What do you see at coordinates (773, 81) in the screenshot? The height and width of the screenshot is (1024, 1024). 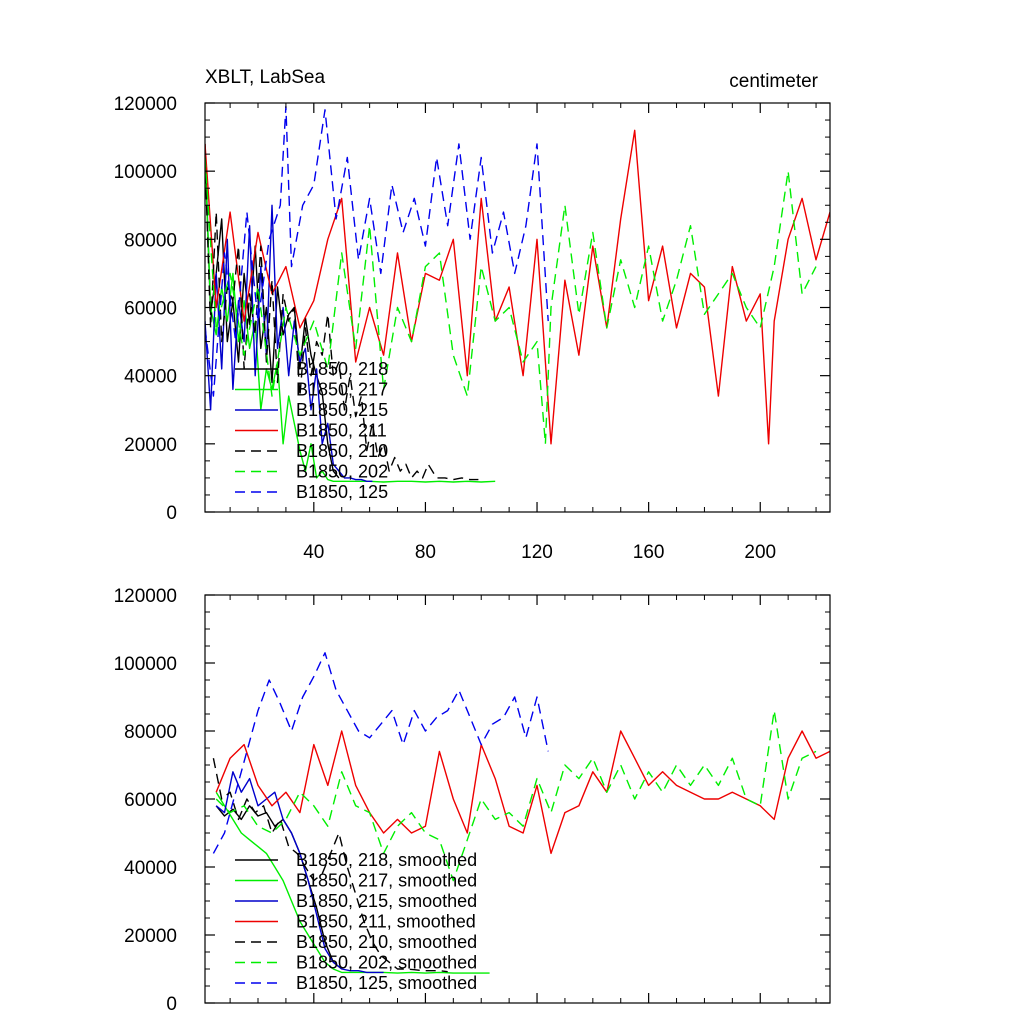 I see `panel1-title-right: centimeter` at bounding box center [773, 81].